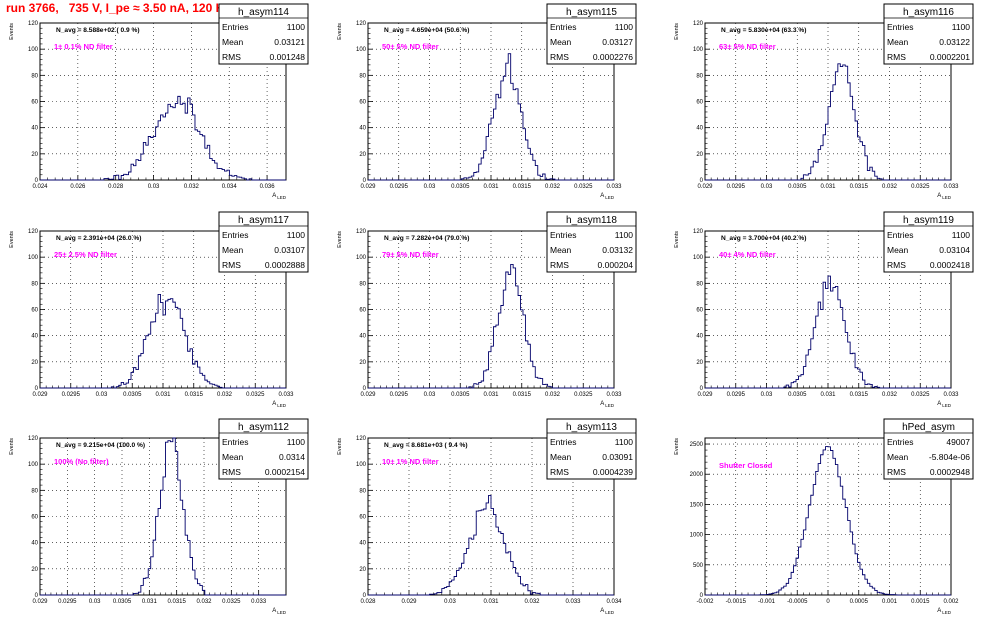 This screenshot has width=996, height=622. What do you see at coordinates (699, 155) in the screenshot?
I see `y-tick-label: 20` at bounding box center [699, 155].